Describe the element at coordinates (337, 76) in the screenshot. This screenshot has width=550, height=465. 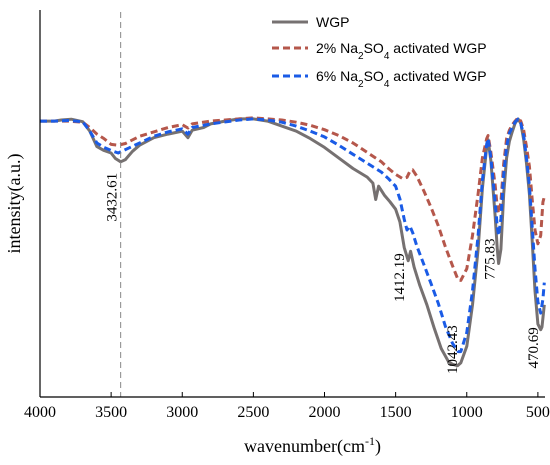
I see `legend-text: 6% Na` at that location.